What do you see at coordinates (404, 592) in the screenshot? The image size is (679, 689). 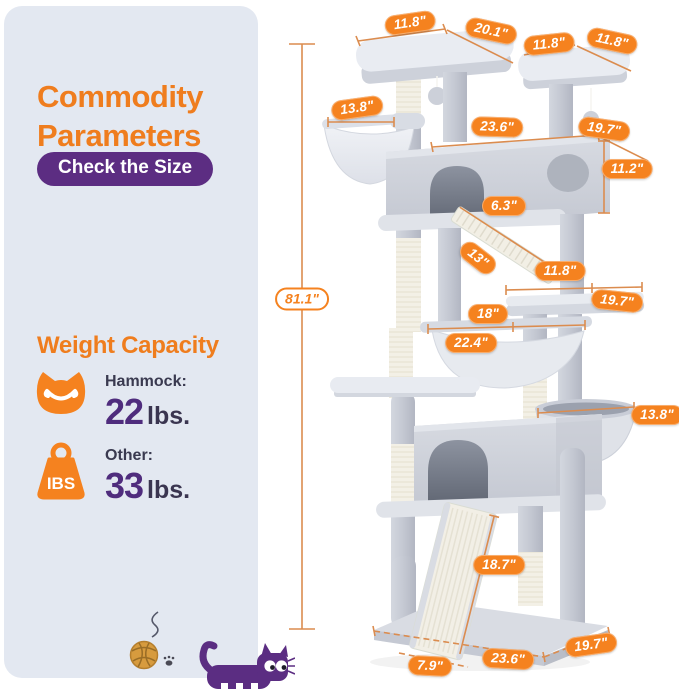 I see `bottom-post-left` at bounding box center [404, 592].